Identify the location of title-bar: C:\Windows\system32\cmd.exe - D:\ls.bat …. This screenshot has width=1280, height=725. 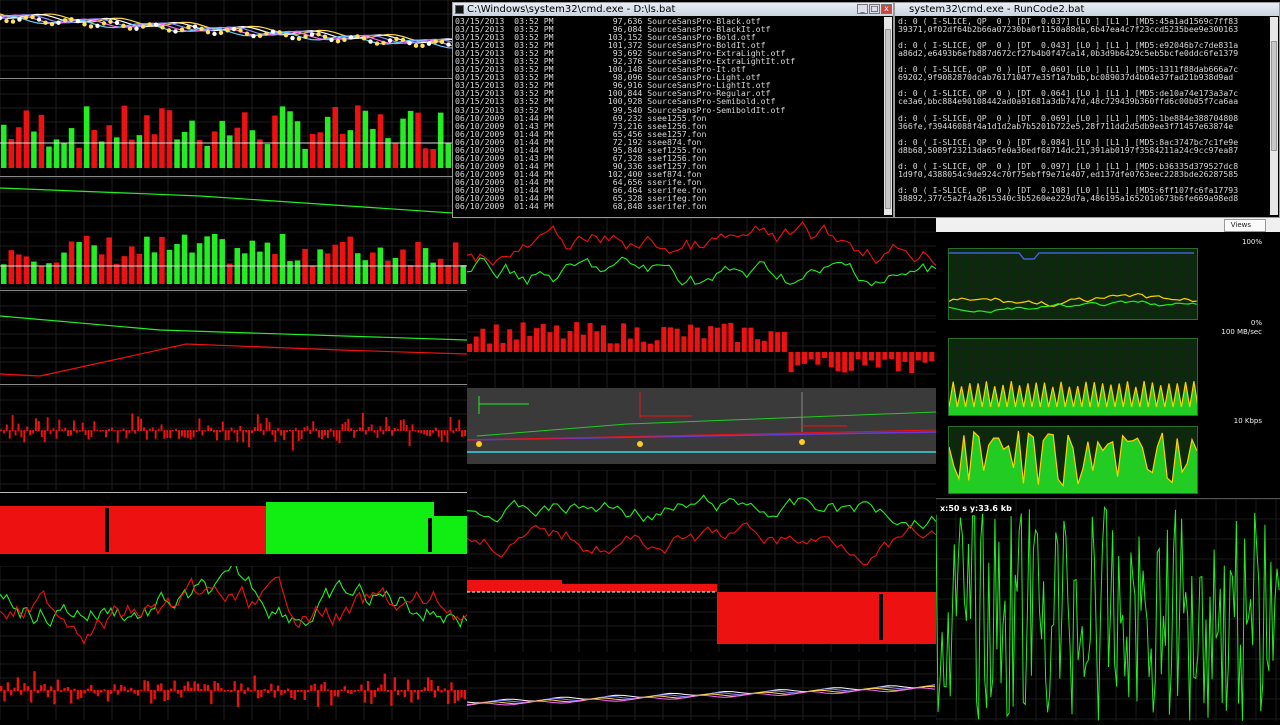
(673, 9).